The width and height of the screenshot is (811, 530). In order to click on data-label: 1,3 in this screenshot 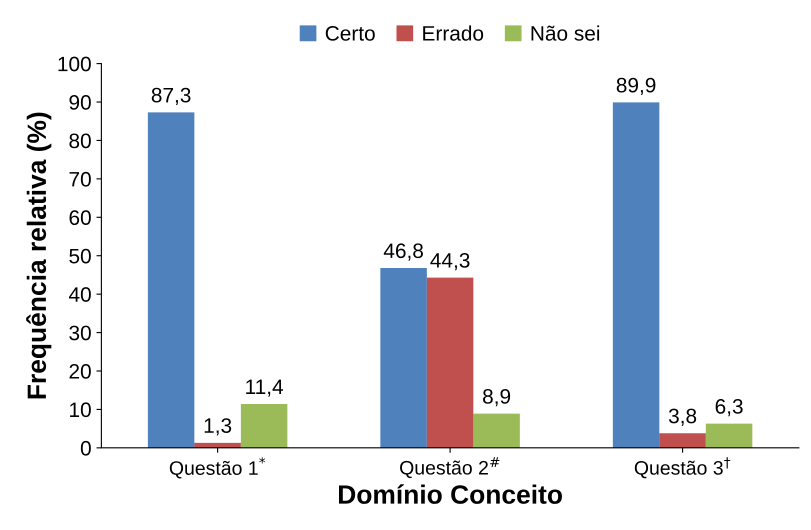, I will do `click(218, 427)`.